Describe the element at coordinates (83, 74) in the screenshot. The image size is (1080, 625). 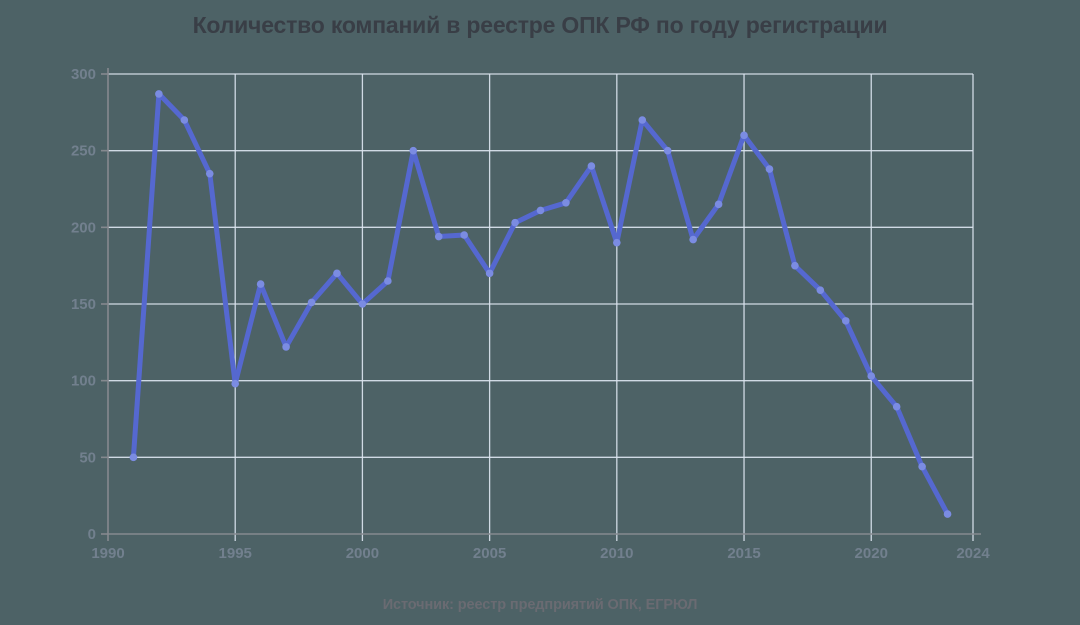
I see `y-tick-label: 300` at that location.